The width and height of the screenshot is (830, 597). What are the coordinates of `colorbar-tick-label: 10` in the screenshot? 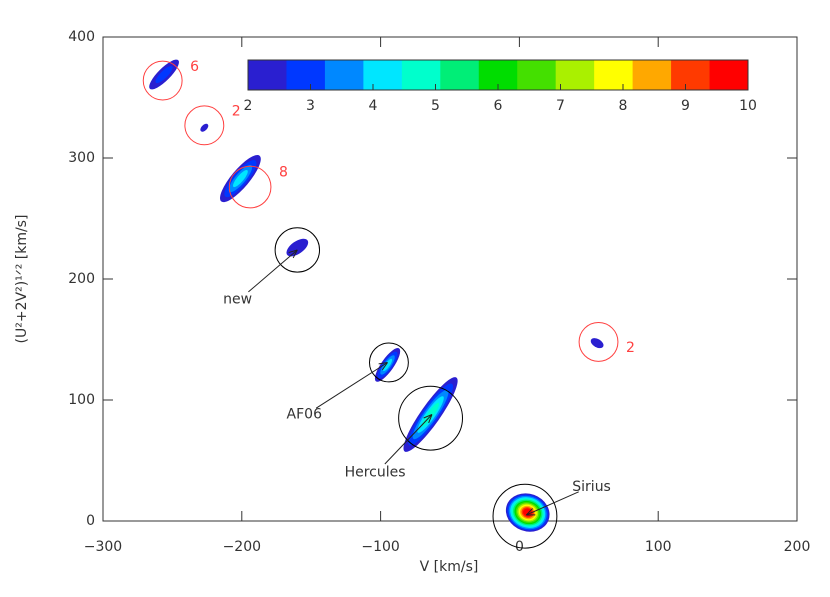 It's located at (748, 106).